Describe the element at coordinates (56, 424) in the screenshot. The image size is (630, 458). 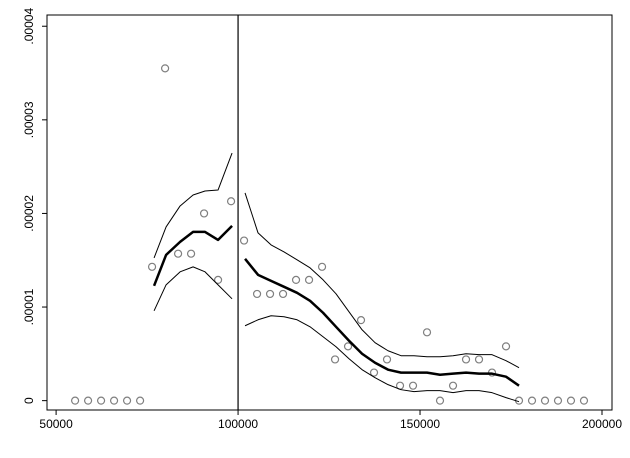
I see `x-tick-label: 50000` at that location.